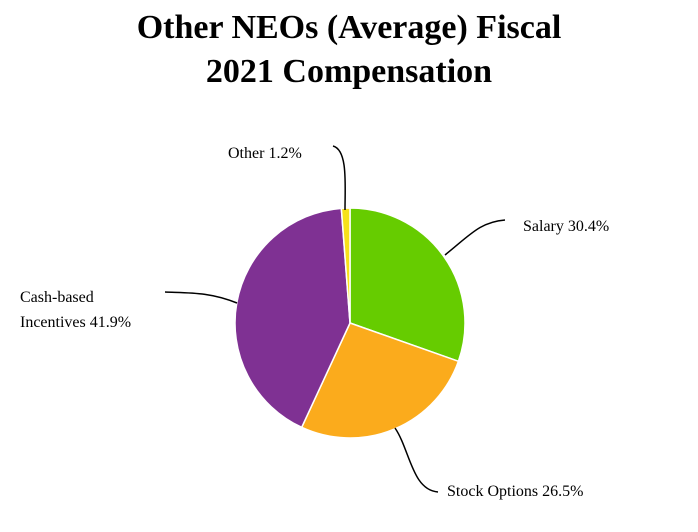 This screenshot has height=532, width=698. What do you see at coordinates (566, 226) in the screenshot?
I see `slice-label: Salary 30.4%` at bounding box center [566, 226].